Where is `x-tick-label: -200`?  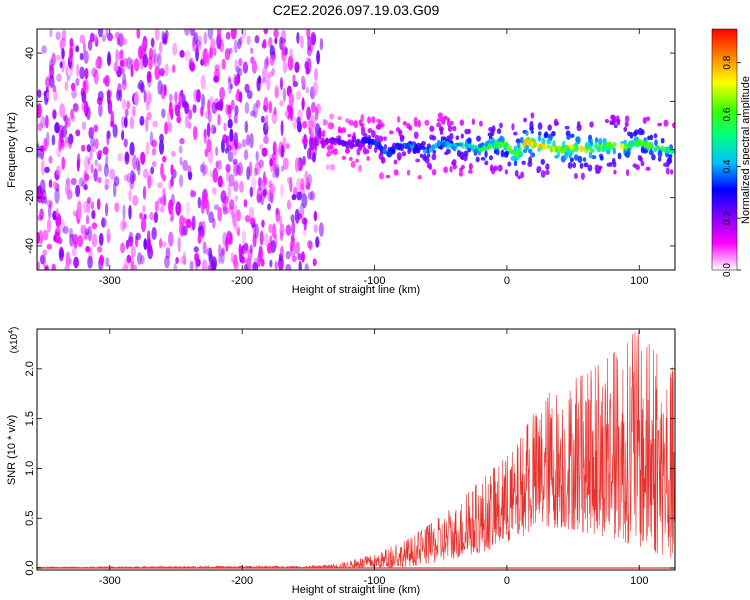 x-tick-label: -200 is located at coordinates (242, 581).